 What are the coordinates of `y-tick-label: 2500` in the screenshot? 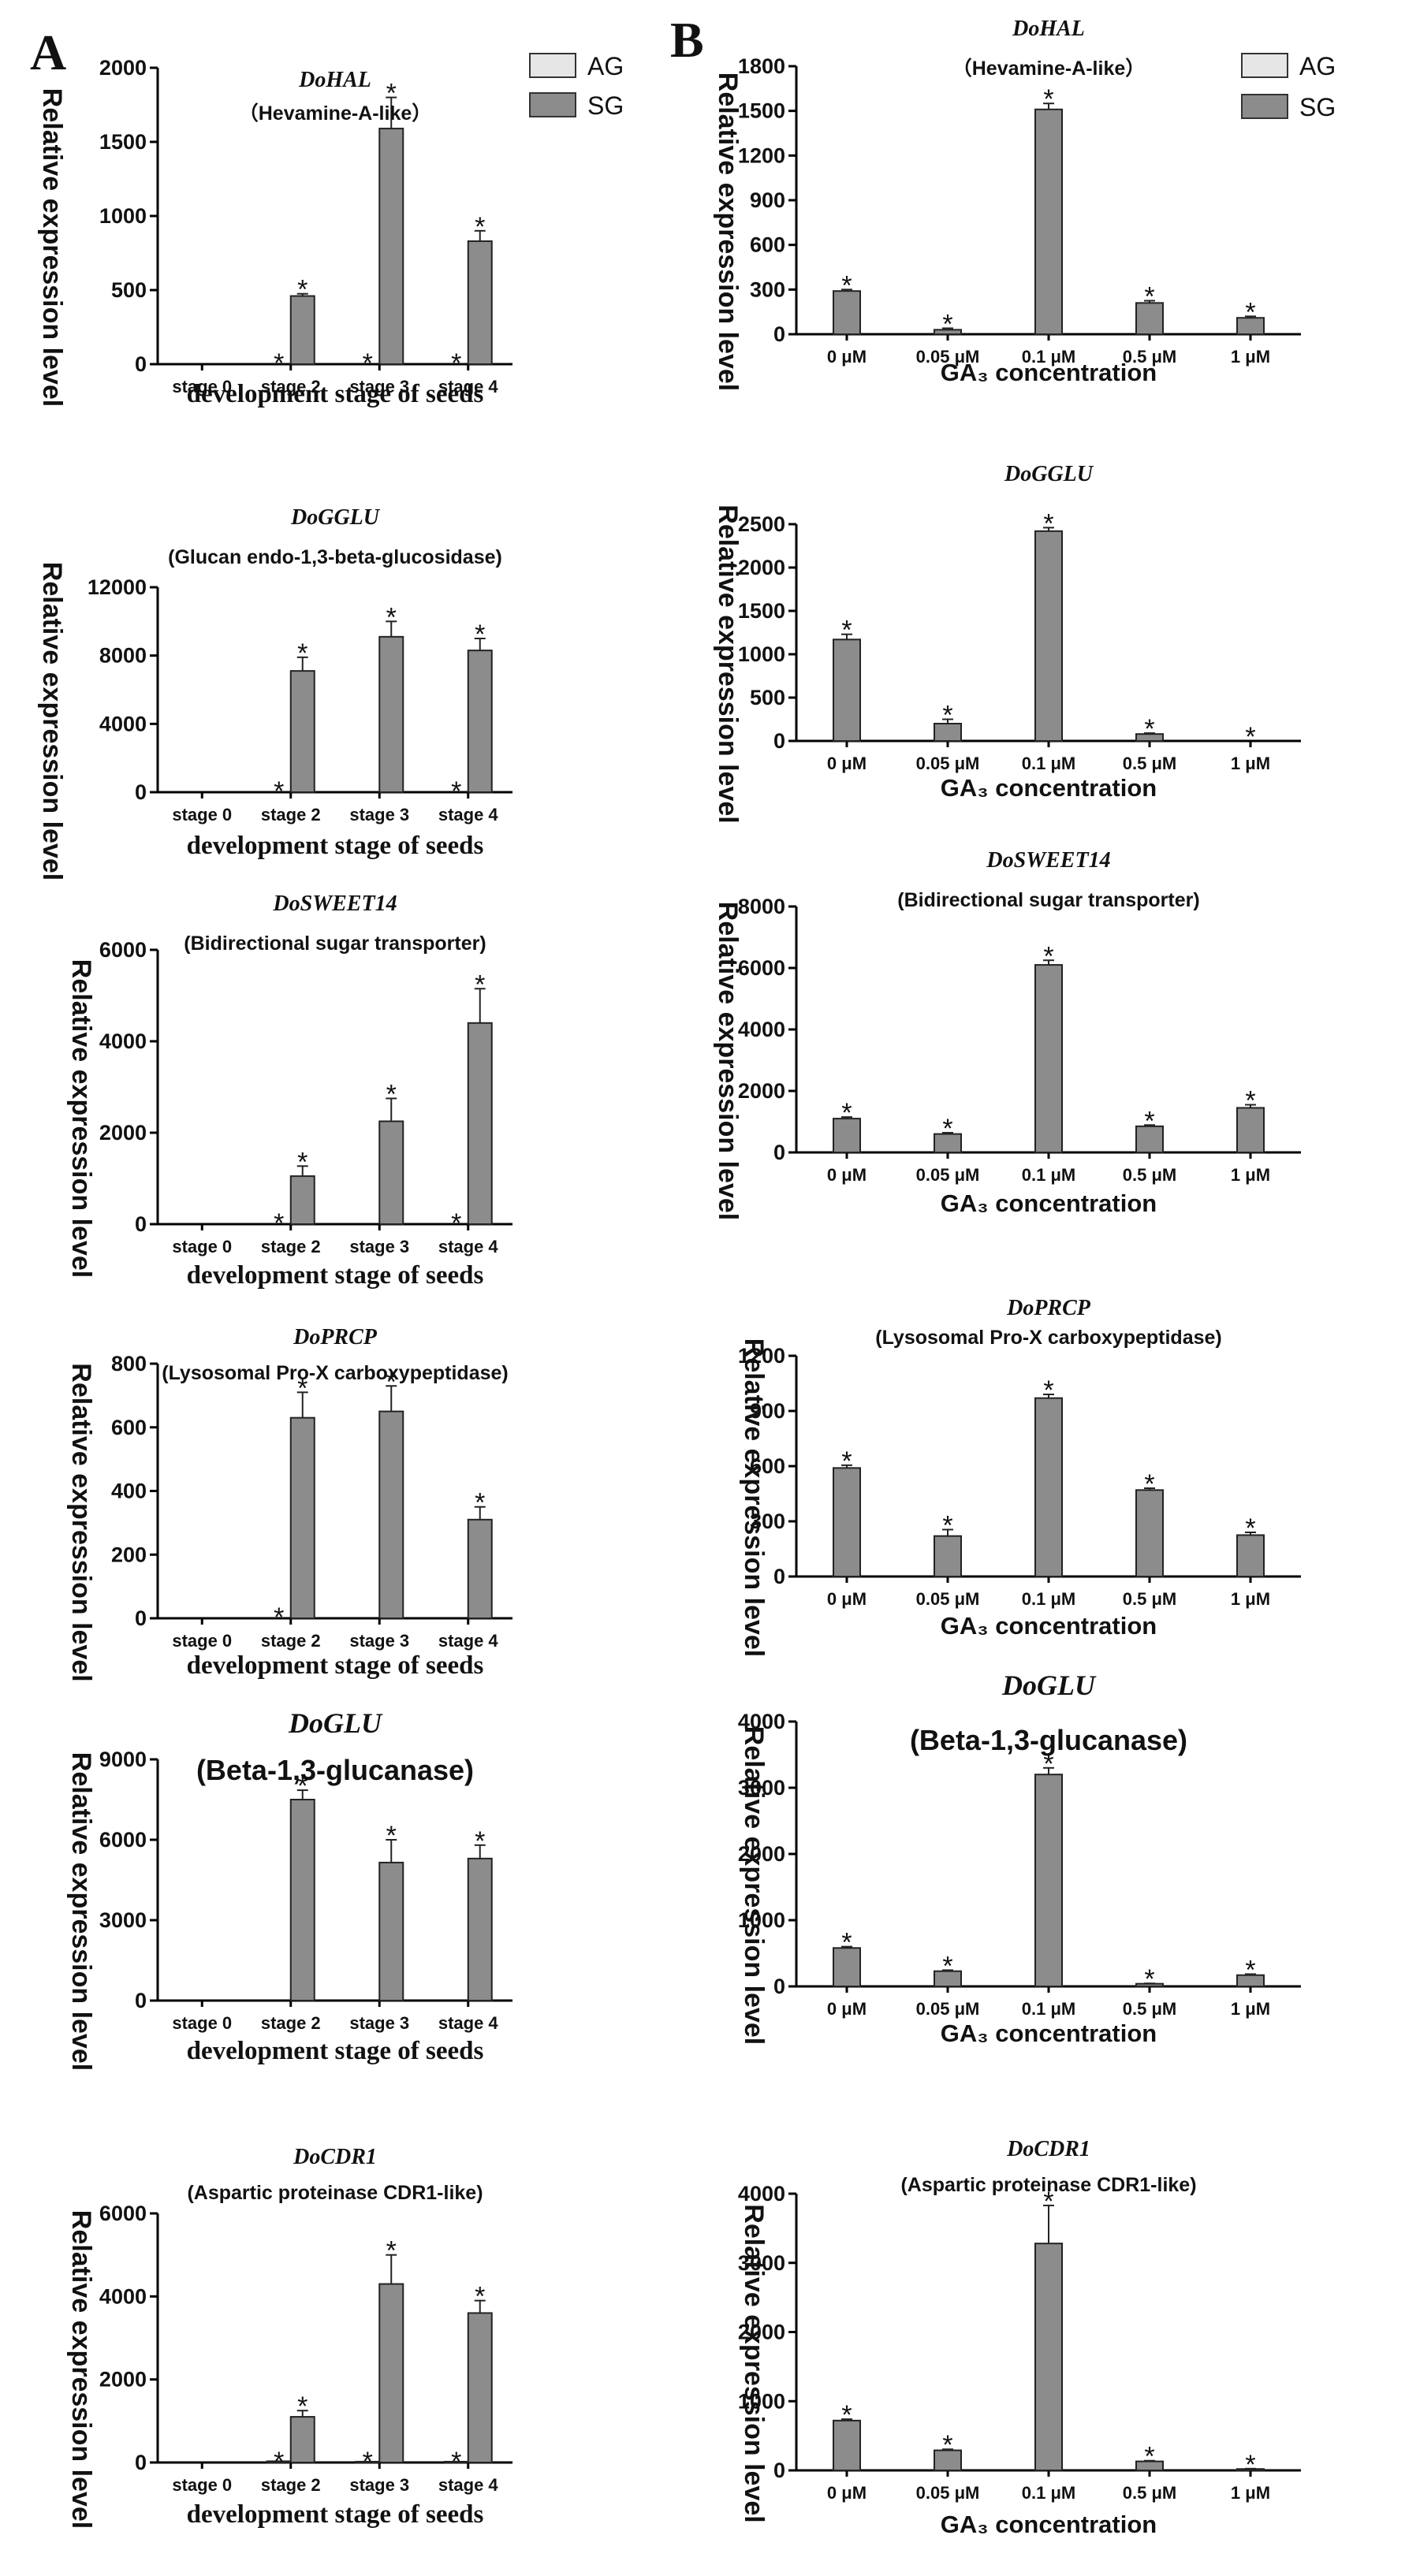 It's located at (761, 524).